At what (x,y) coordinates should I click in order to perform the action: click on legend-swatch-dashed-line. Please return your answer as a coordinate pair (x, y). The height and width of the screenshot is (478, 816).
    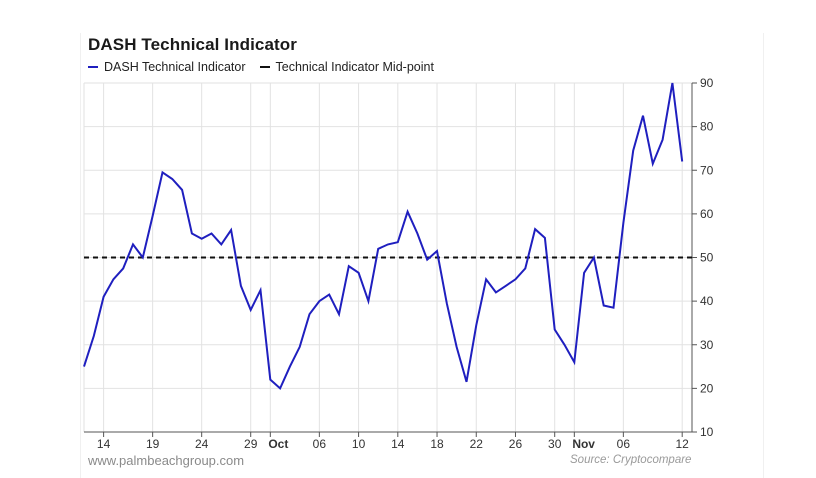
    Looking at the image, I should click on (264, 67).